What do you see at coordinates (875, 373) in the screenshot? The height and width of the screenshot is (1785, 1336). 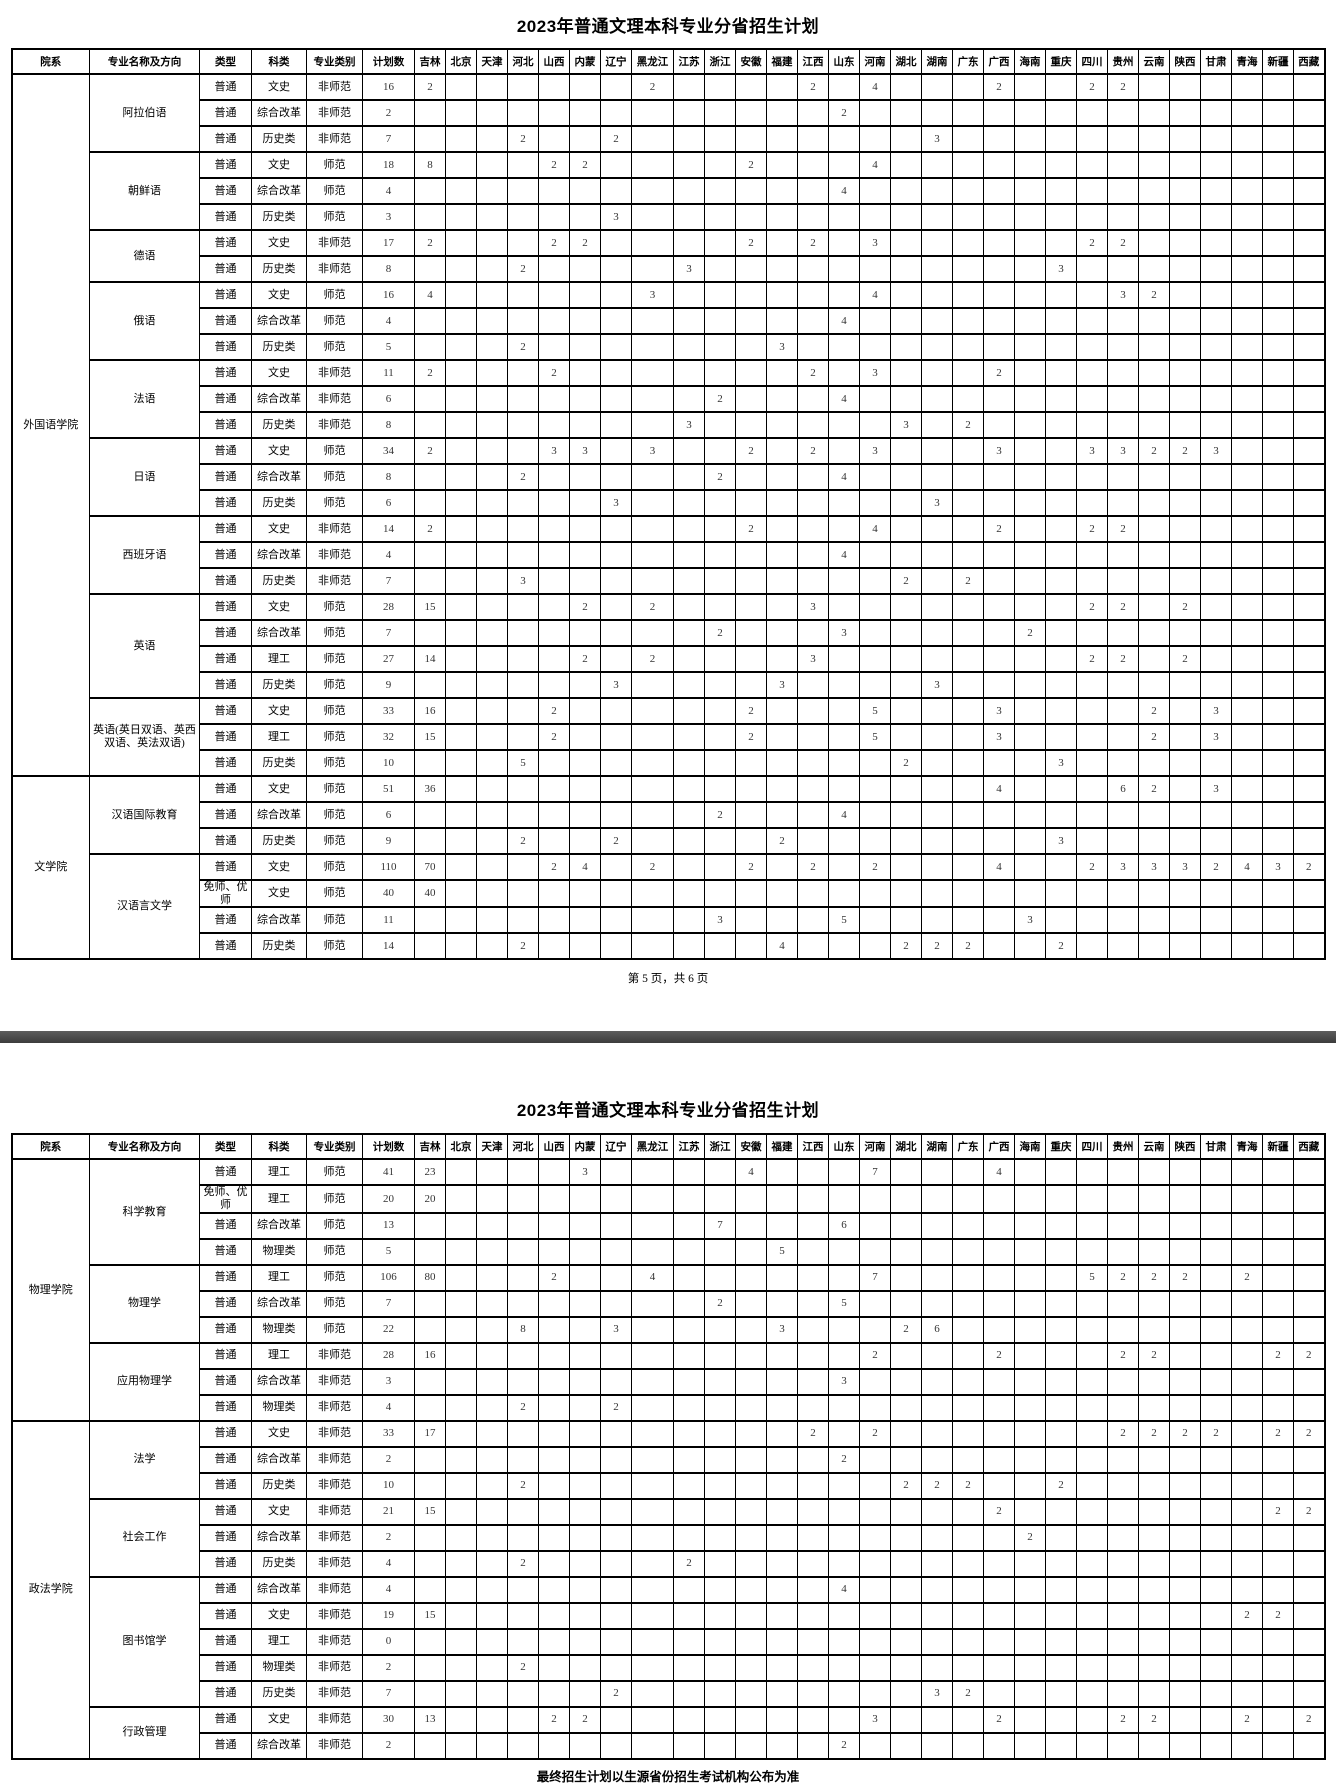 I see `province-value-cell: 3` at bounding box center [875, 373].